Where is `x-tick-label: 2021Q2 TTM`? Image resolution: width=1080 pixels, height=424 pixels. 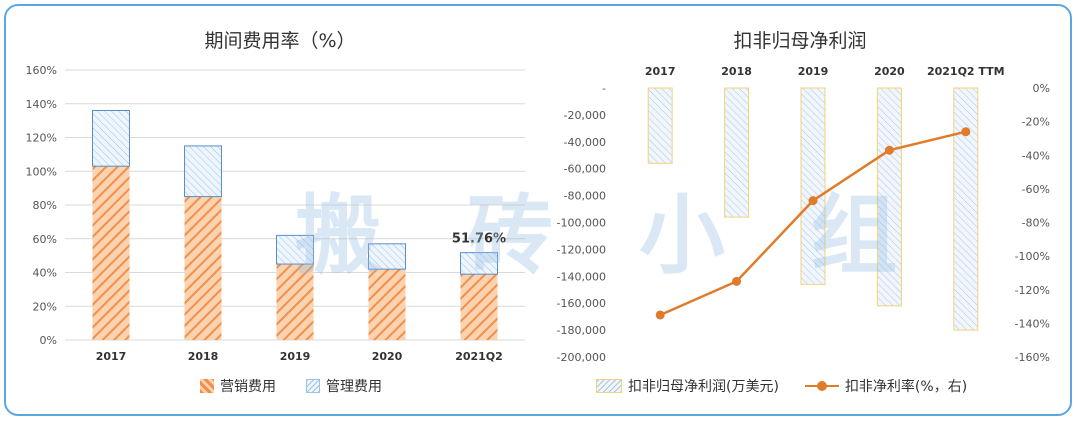 x-tick-label: 2021Q2 TTM is located at coordinates (966, 71).